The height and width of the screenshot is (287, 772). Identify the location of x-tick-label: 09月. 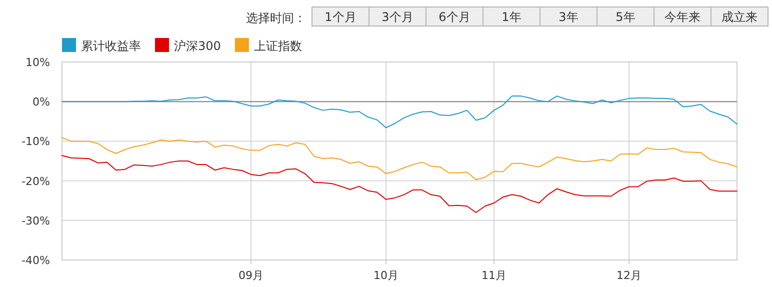
(251, 275).